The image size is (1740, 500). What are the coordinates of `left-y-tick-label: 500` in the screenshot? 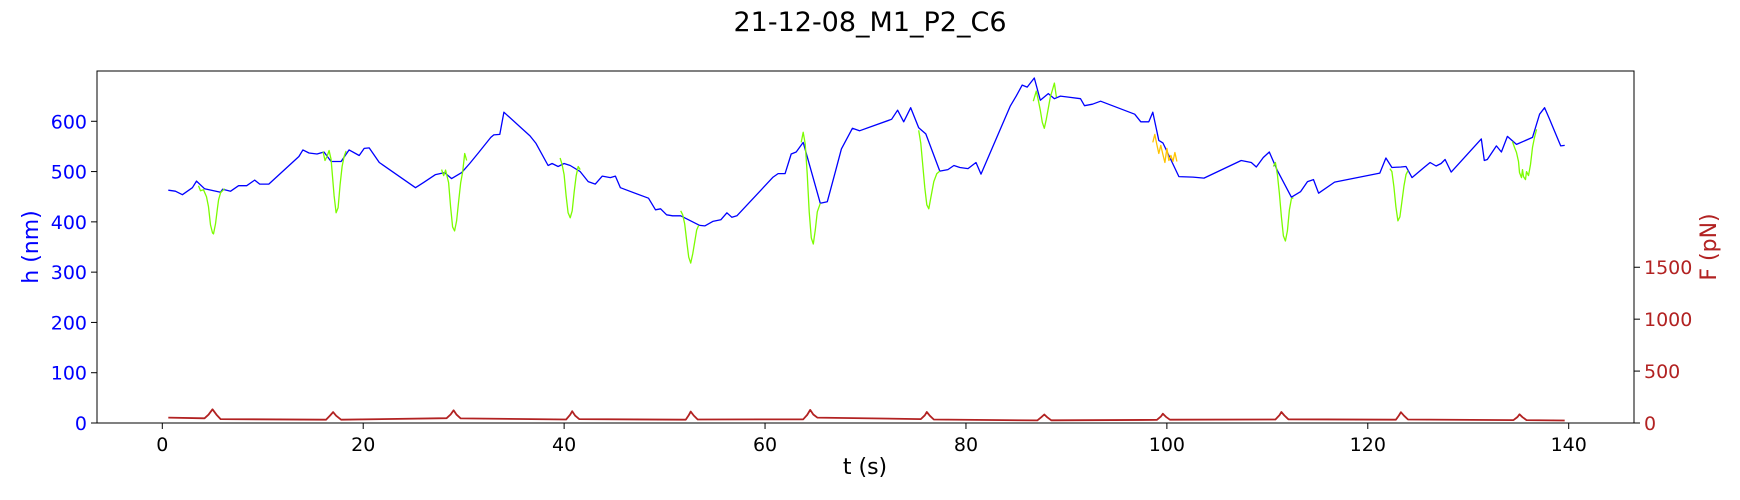 It's located at (69, 173).